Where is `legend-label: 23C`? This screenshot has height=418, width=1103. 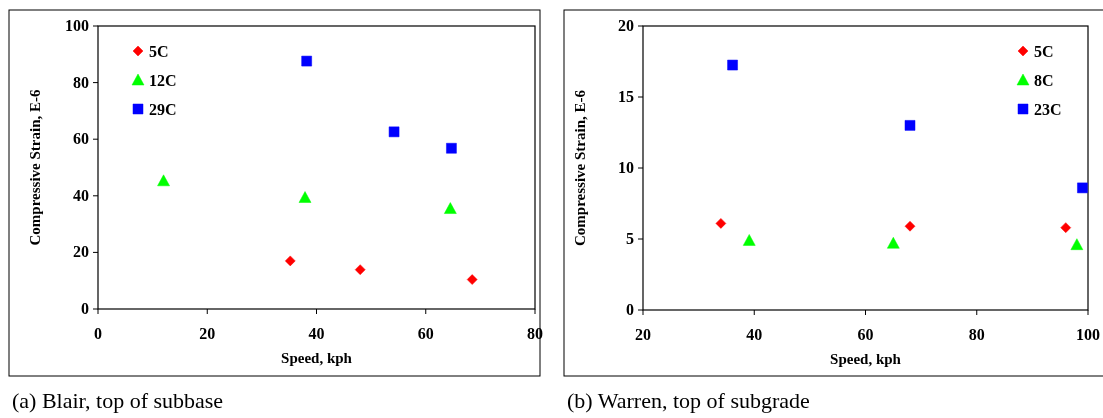 legend-label: 23C is located at coordinates (1048, 109).